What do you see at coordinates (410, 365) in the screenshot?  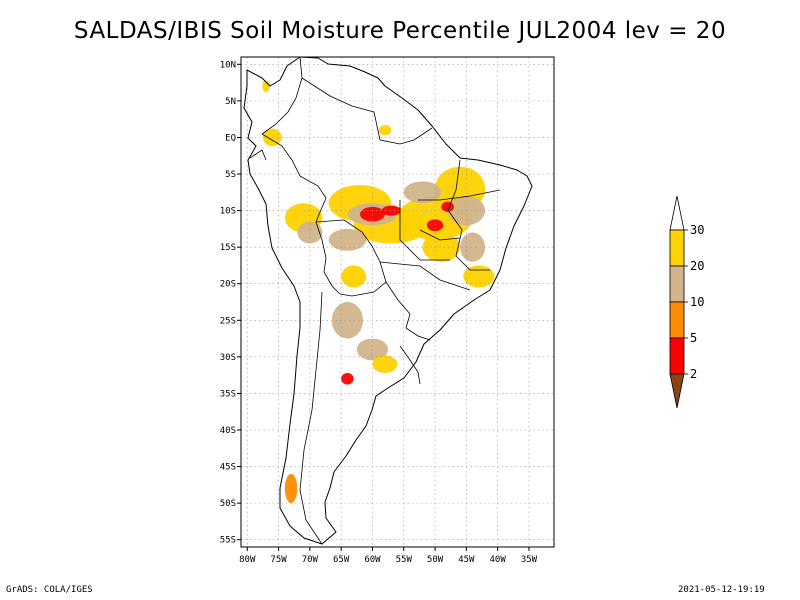 I see `border-uruguay` at bounding box center [410, 365].